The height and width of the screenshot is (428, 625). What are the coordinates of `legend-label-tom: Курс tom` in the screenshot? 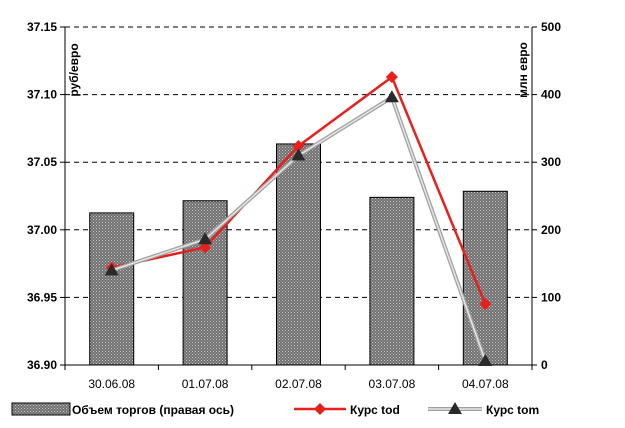 It's located at (512, 410).